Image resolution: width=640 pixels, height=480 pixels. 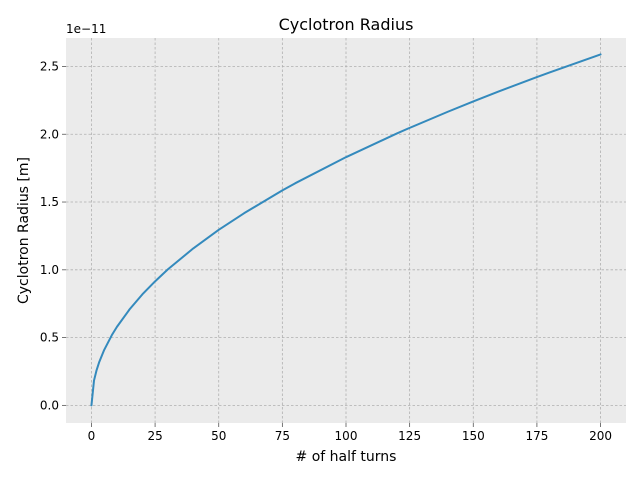 I want to click on y-tick-label: 2.0, so click(x=49, y=134).